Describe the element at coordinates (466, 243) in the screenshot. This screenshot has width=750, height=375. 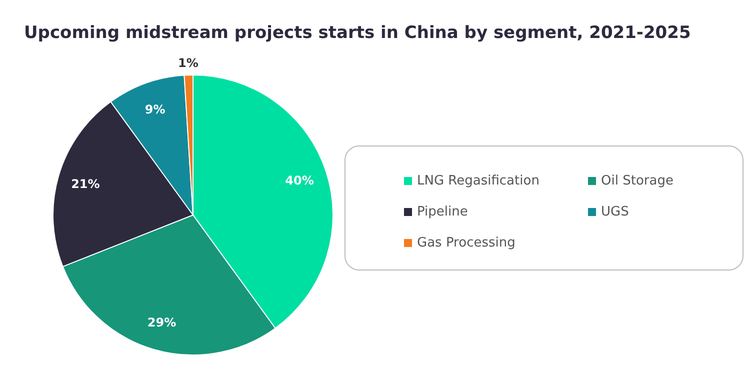
I see `legend-label: Gas Processing` at that location.